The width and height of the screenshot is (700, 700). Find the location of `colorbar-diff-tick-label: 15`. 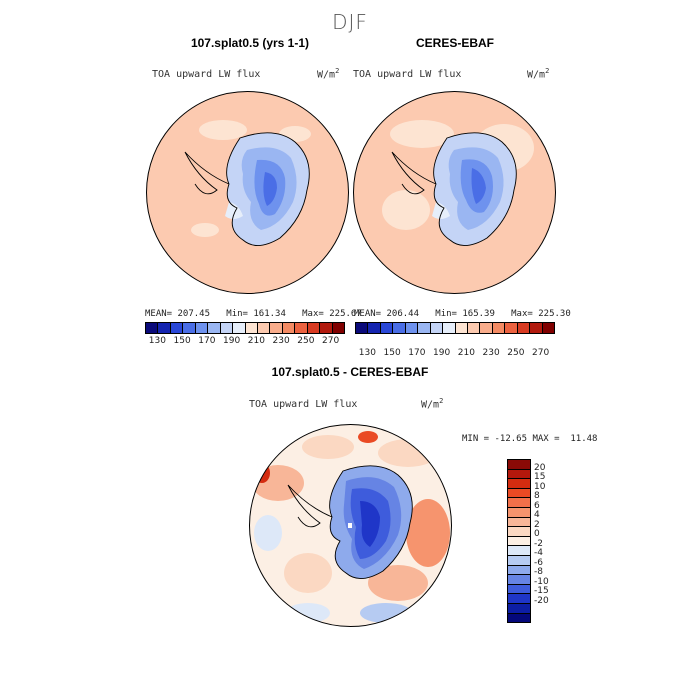

colorbar-diff-tick-label: 15 is located at coordinates (540, 477).